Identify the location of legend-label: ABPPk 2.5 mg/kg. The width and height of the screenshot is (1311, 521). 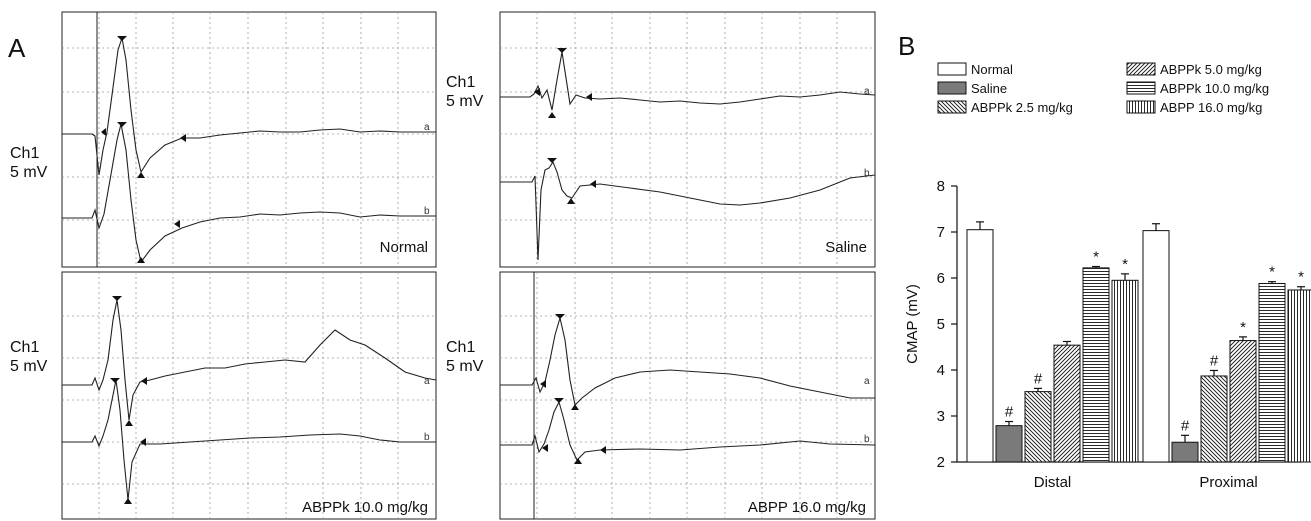
(1022, 107).